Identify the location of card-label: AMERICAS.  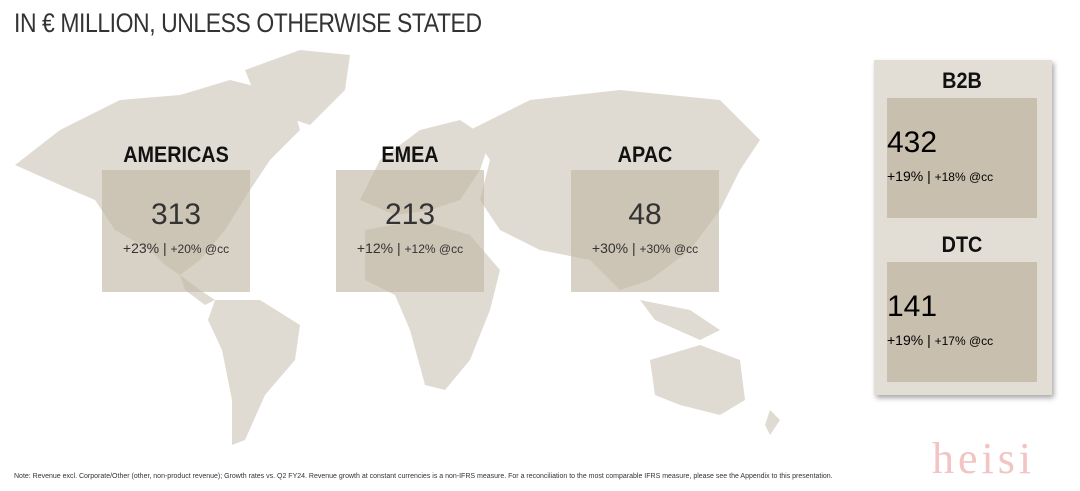
(176, 154).